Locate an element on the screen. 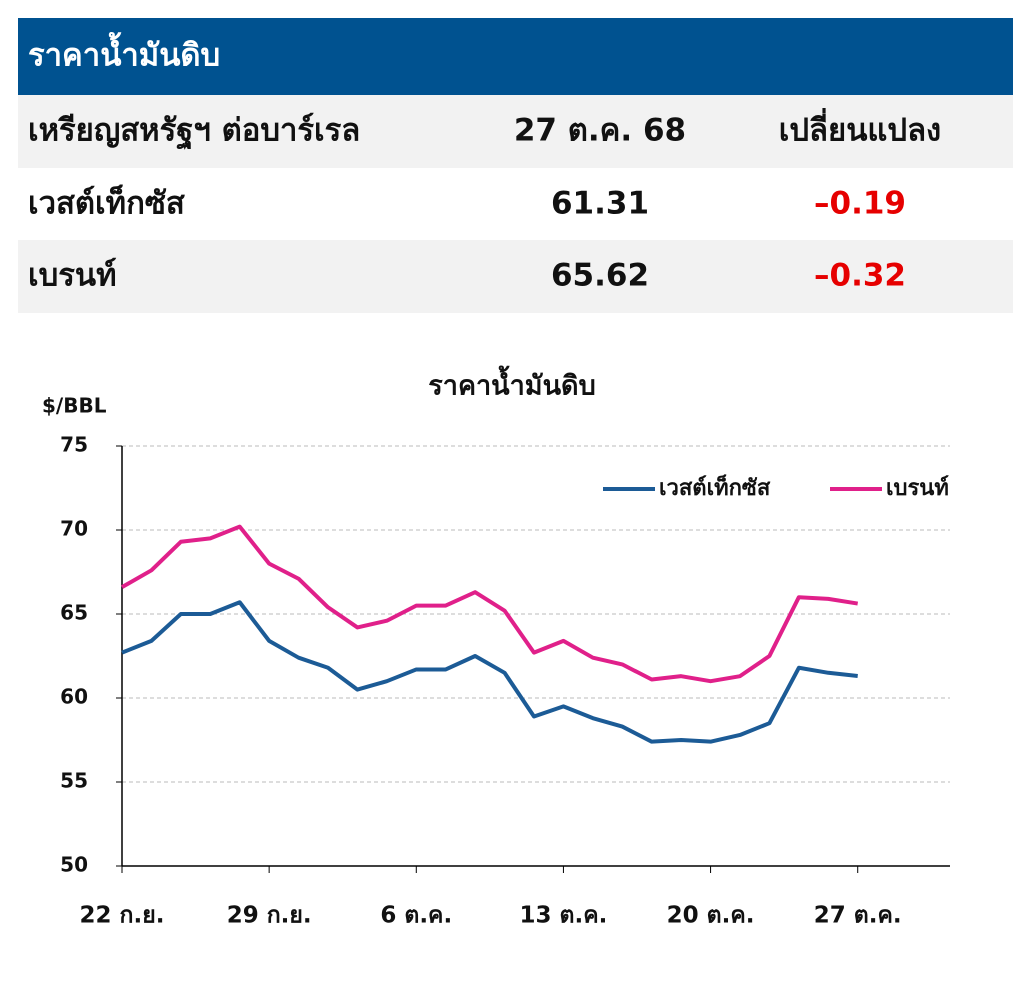 This screenshot has height=992, width=1013. x-tick-label: 6 ต.ค. is located at coordinates (416, 916).